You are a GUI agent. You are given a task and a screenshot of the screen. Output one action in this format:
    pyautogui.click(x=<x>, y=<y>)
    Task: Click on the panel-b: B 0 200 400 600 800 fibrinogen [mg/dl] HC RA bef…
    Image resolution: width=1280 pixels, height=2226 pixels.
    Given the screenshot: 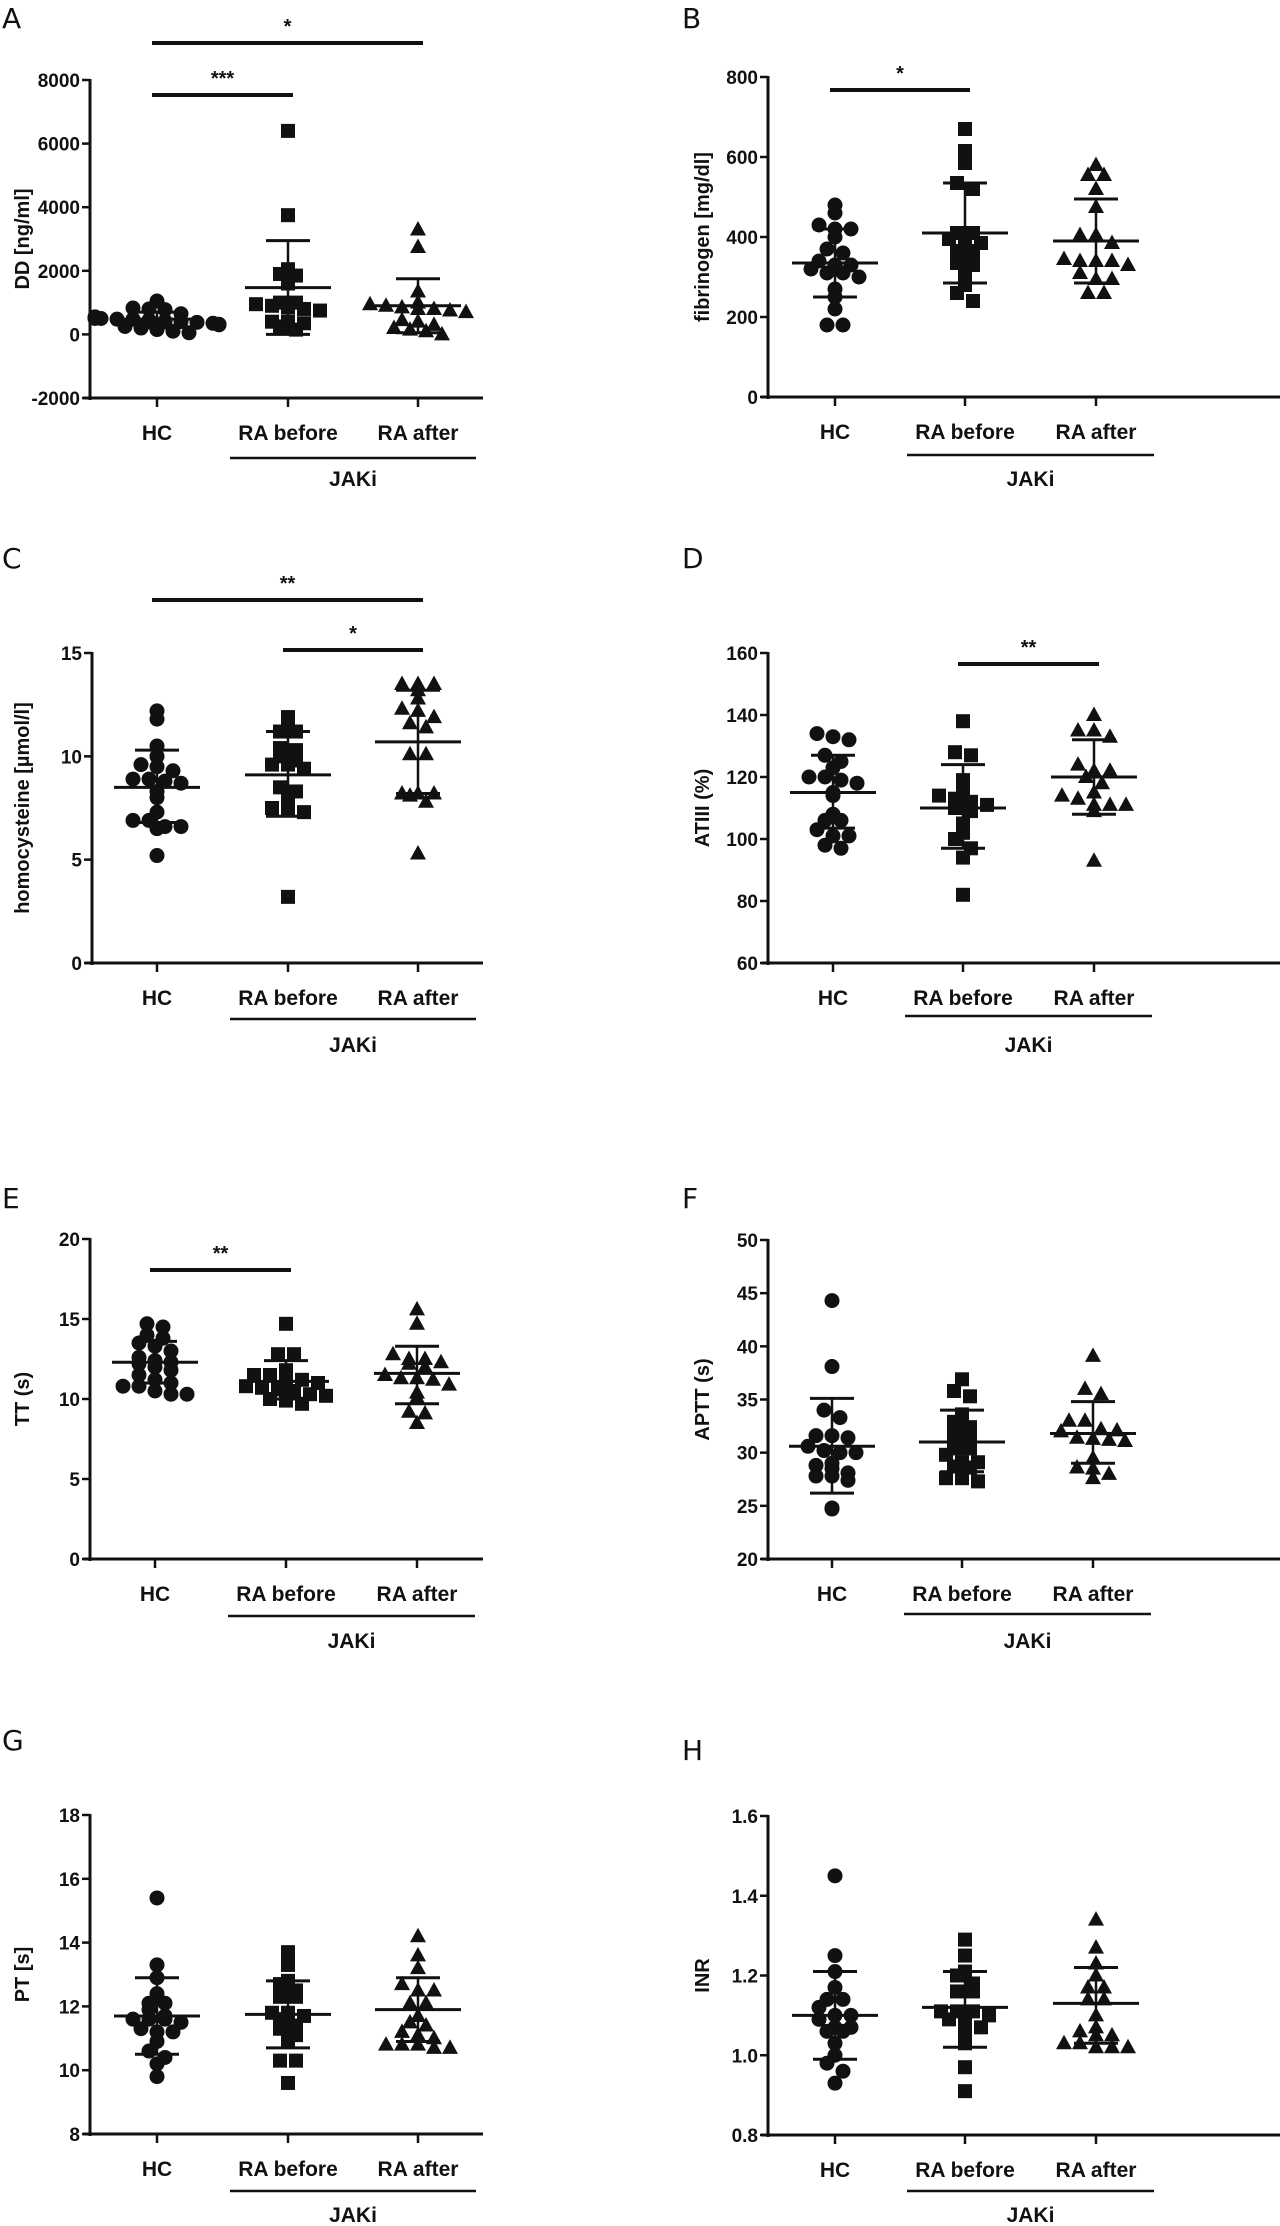 What is the action you would take?
    pyautogui.click(x=981, y=246)
    